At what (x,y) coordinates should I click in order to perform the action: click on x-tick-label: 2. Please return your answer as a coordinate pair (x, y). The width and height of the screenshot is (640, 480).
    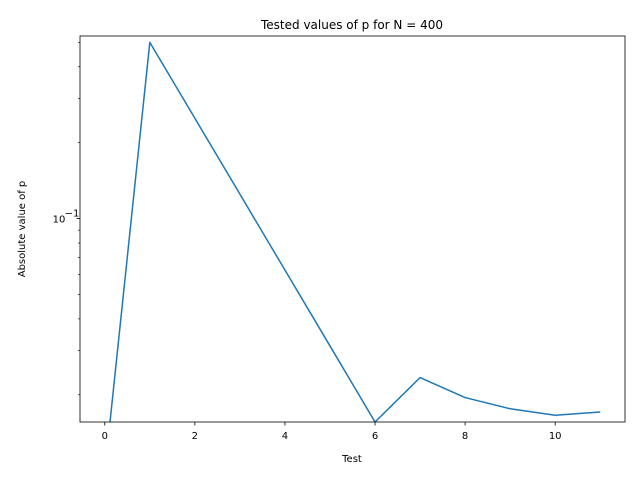
    Looking at the image, I should click on (195, 436).